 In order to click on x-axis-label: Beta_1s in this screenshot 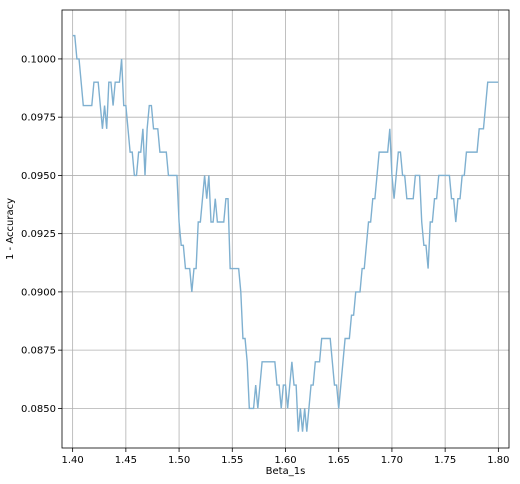, I will do `click(286, 471)`.